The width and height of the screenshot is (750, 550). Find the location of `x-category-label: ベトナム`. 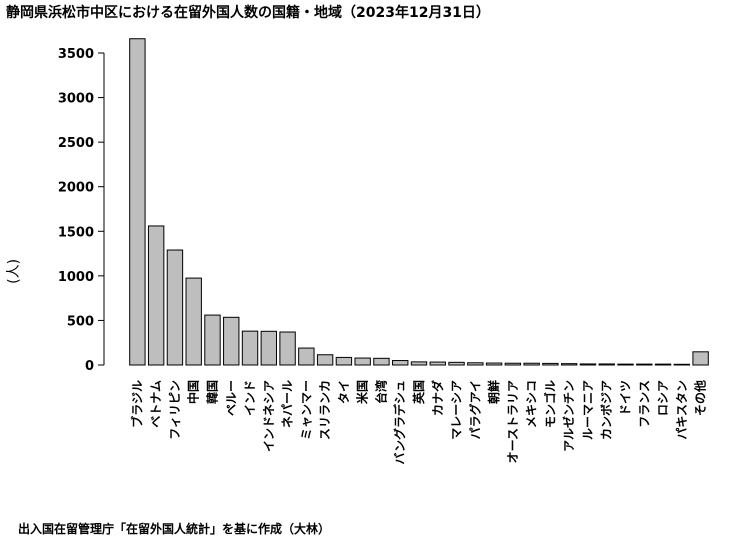

x-category-label: ベトナム is located at coordinates (156, 404).